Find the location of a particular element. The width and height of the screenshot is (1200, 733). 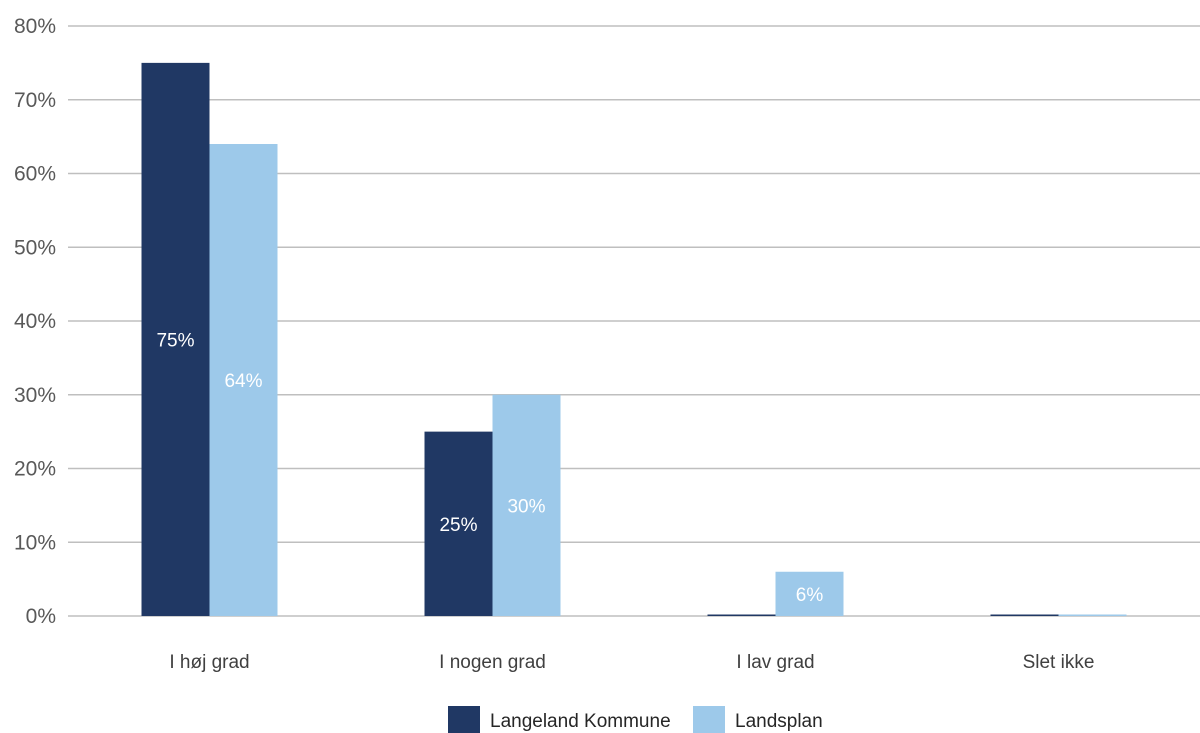

y-tick-label: 40% is located at coordinates (35, 321).